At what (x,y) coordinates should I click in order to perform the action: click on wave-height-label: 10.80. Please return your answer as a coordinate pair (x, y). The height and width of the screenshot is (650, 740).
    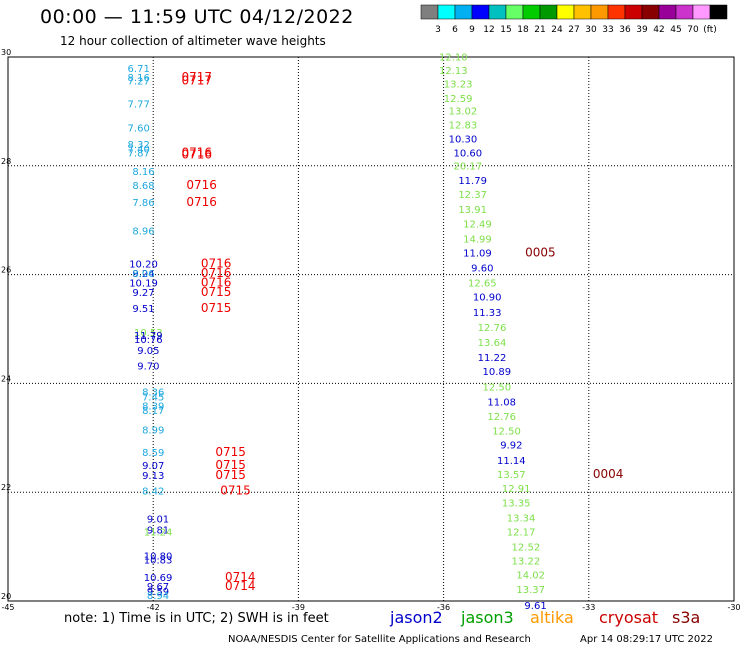
    Looking at the image, I should click on (158, 557).